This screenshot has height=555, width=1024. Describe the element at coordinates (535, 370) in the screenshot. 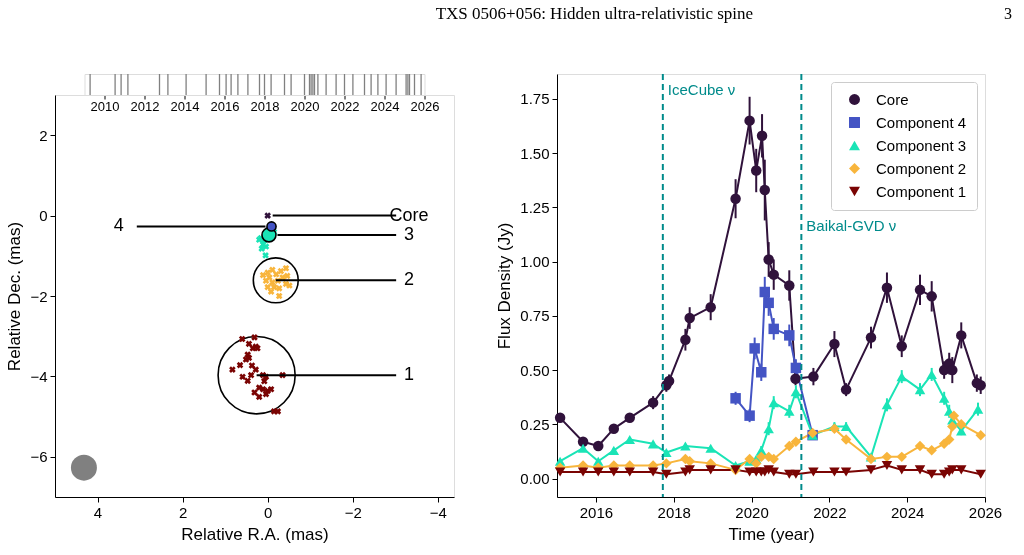

I see `y-tick-label: 0.50` at that location.